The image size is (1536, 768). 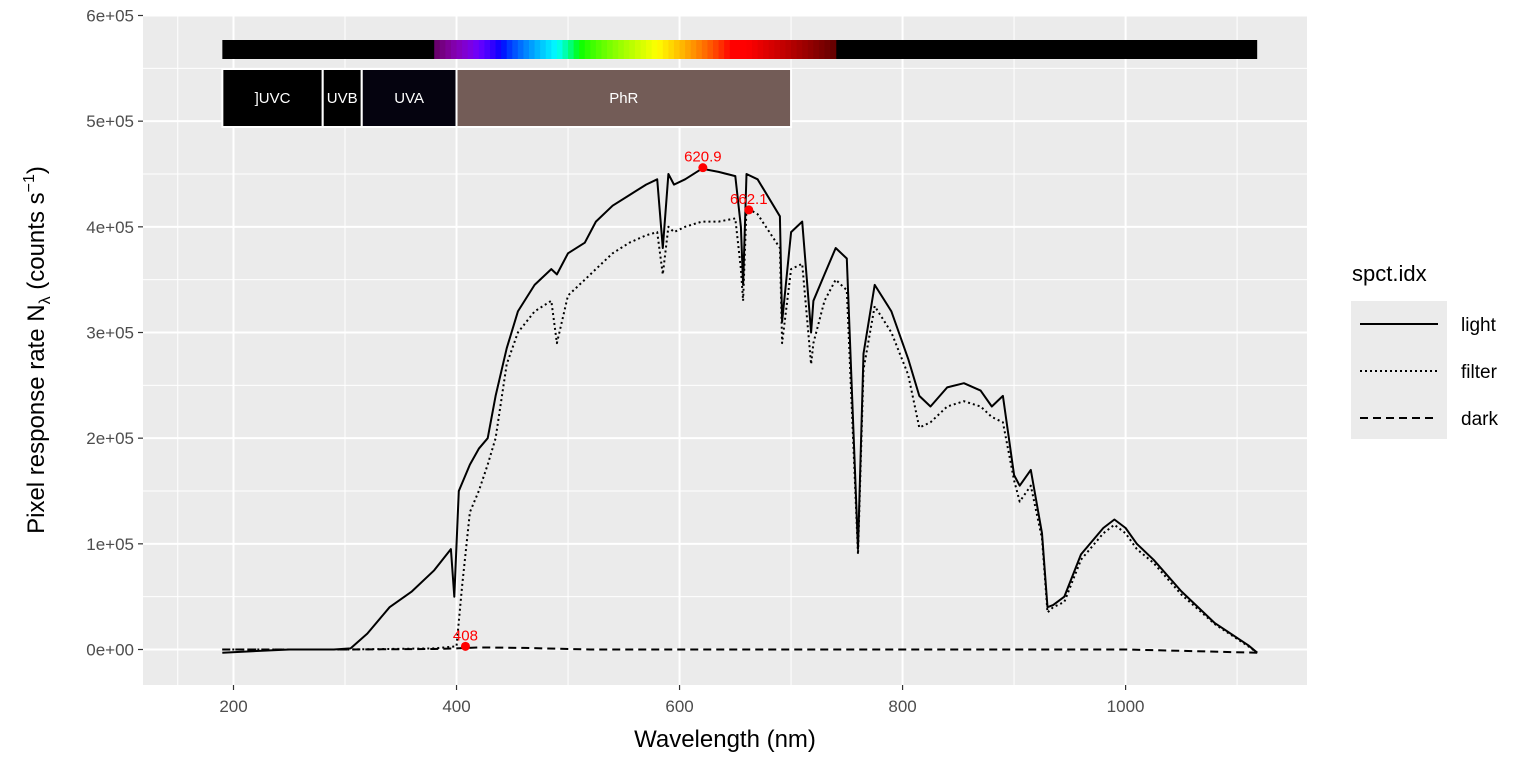 I want to click on y-axis-title: Pixel response rate Nλ (counts s−1), so click(x=37, y=350).